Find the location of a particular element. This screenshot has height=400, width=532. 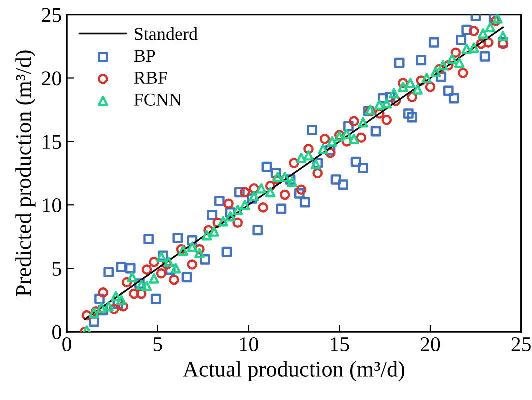

y-axis-title: Predicted production (m³/d) is located at coordinates (26, 173).